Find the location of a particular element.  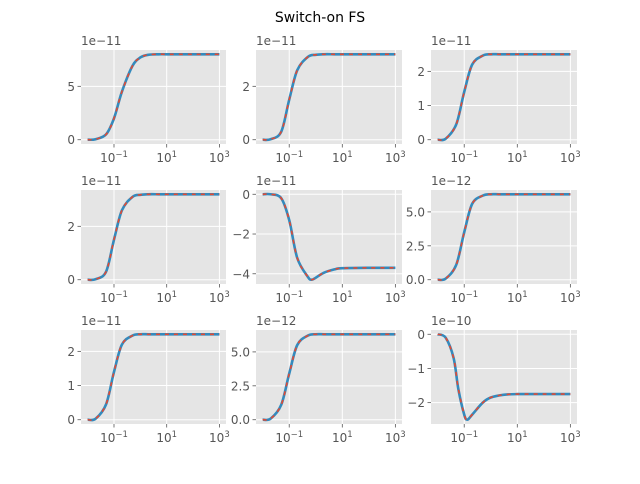

y-tick-label: −4 is located at coordinates (241, 274).